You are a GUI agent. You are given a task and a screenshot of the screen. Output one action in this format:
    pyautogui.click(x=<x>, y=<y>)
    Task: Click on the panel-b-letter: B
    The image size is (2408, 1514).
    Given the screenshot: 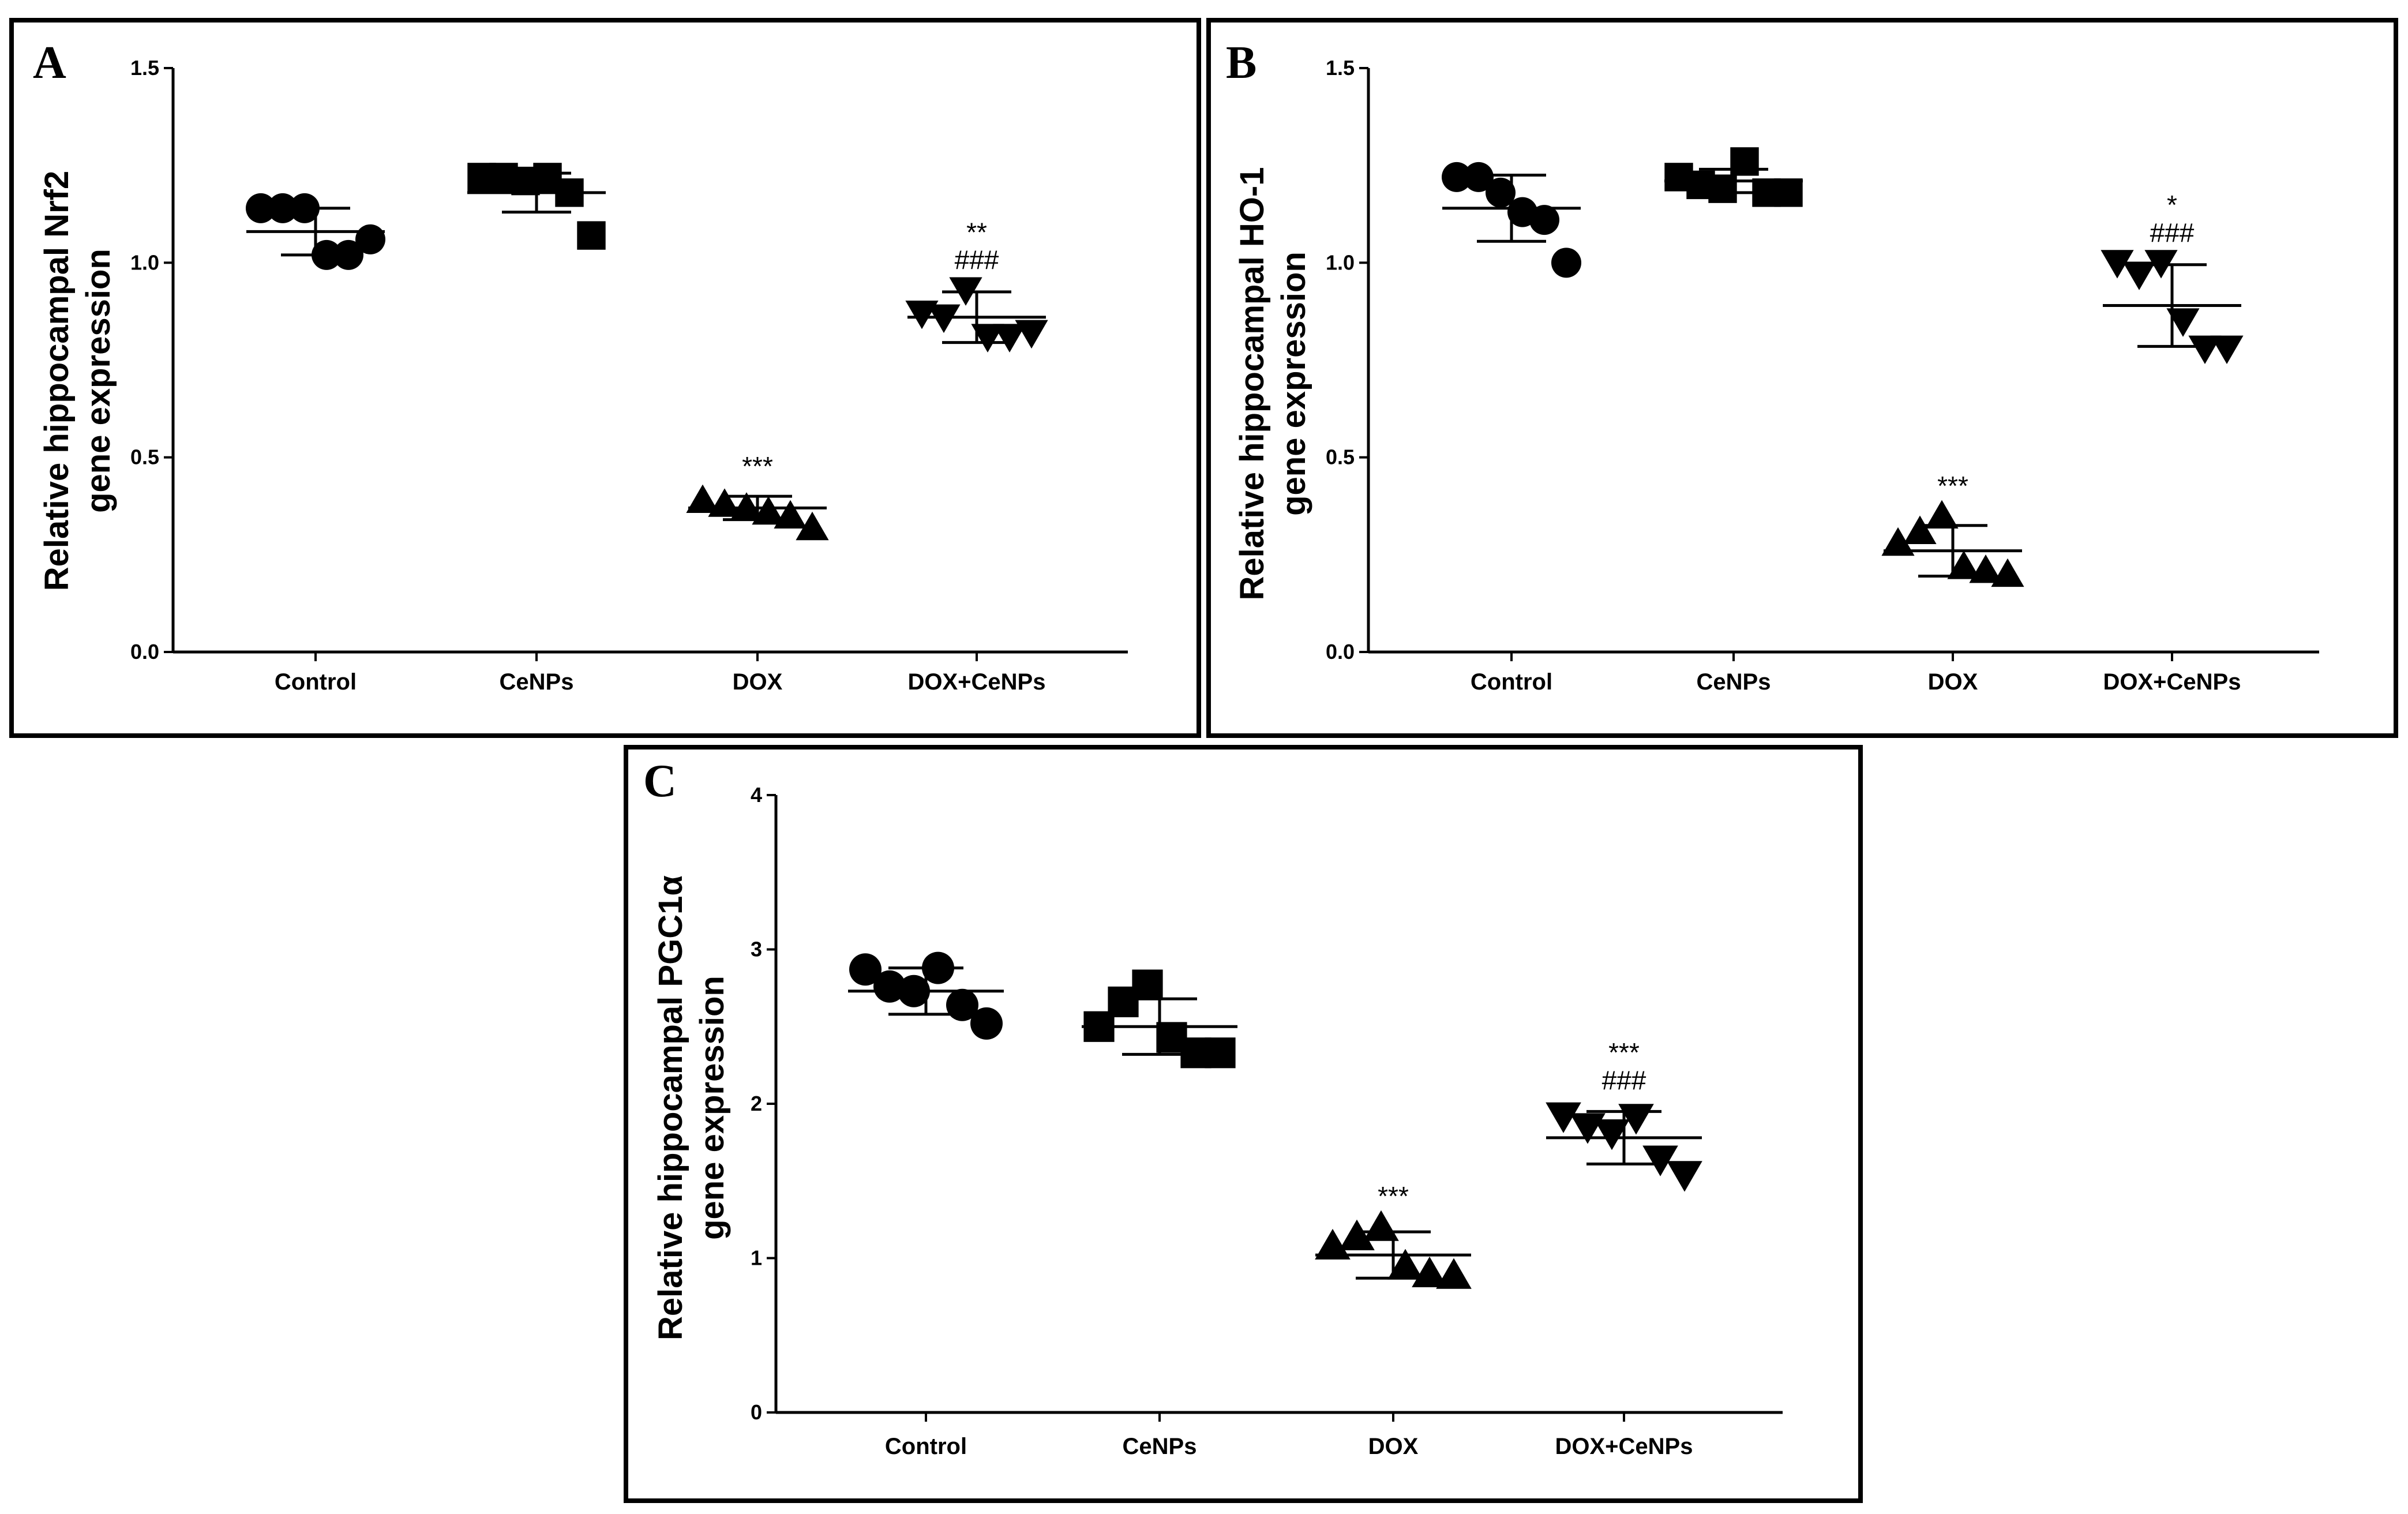 What is the action you would take?
    pyautogui.click(x=1241, y=63)
    